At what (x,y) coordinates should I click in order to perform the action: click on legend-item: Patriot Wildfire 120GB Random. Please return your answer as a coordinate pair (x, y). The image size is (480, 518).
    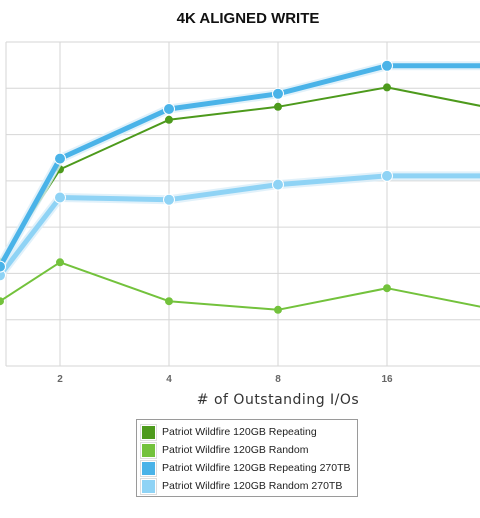
    Looking at the image, I should click on (247, 450).